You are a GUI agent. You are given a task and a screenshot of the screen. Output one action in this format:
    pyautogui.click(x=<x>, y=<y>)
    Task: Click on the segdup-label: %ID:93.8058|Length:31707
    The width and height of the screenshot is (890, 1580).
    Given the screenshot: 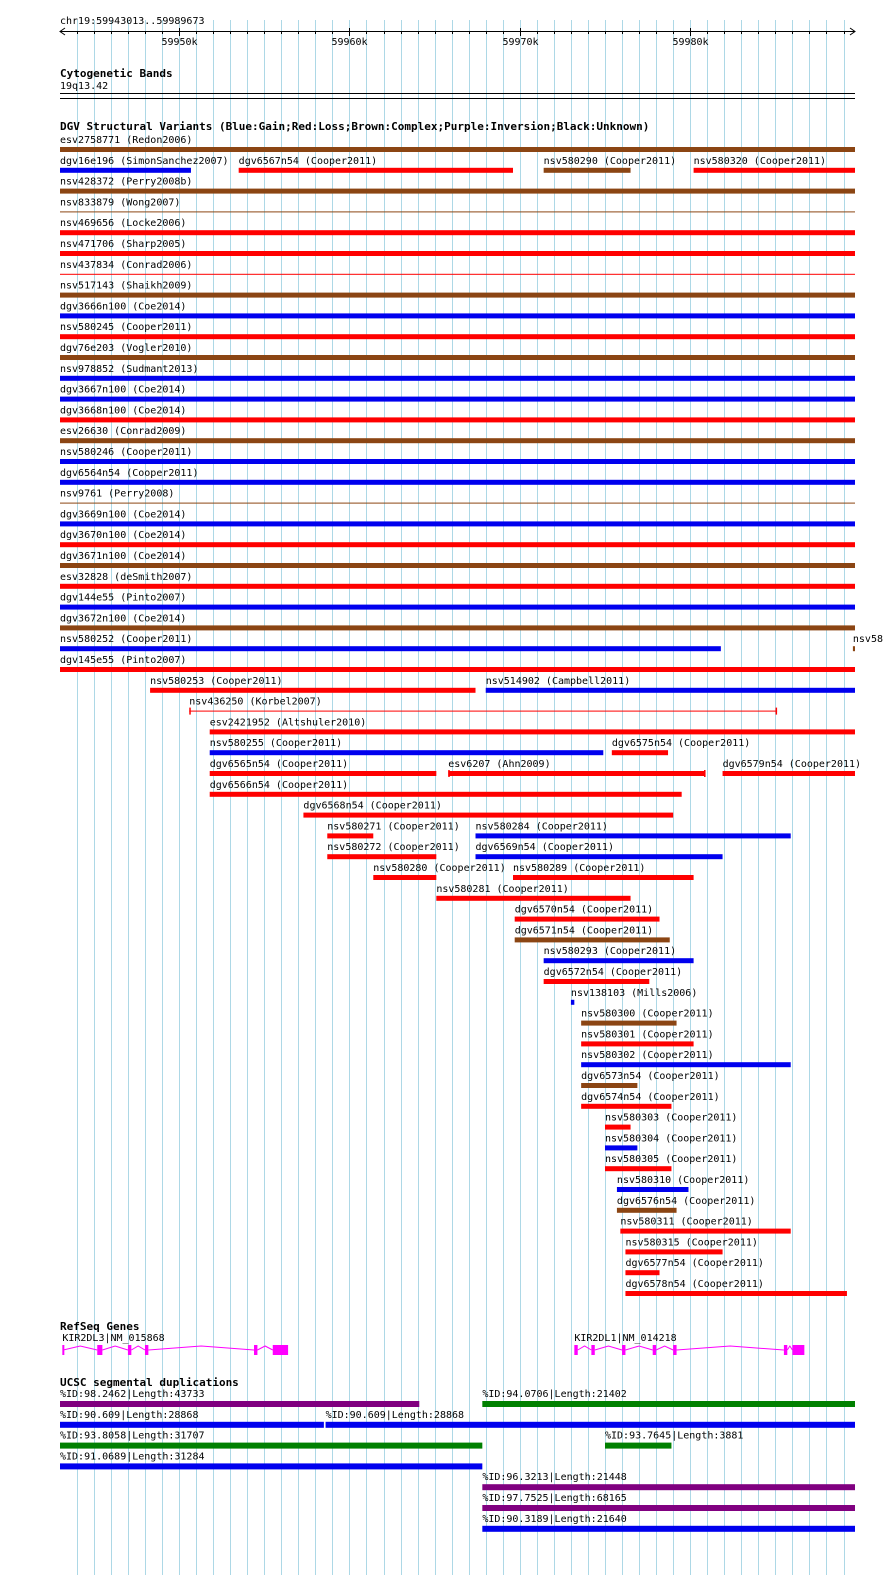 What is the action you would take?
    pyautogui.click(x=132, y=1436)
    